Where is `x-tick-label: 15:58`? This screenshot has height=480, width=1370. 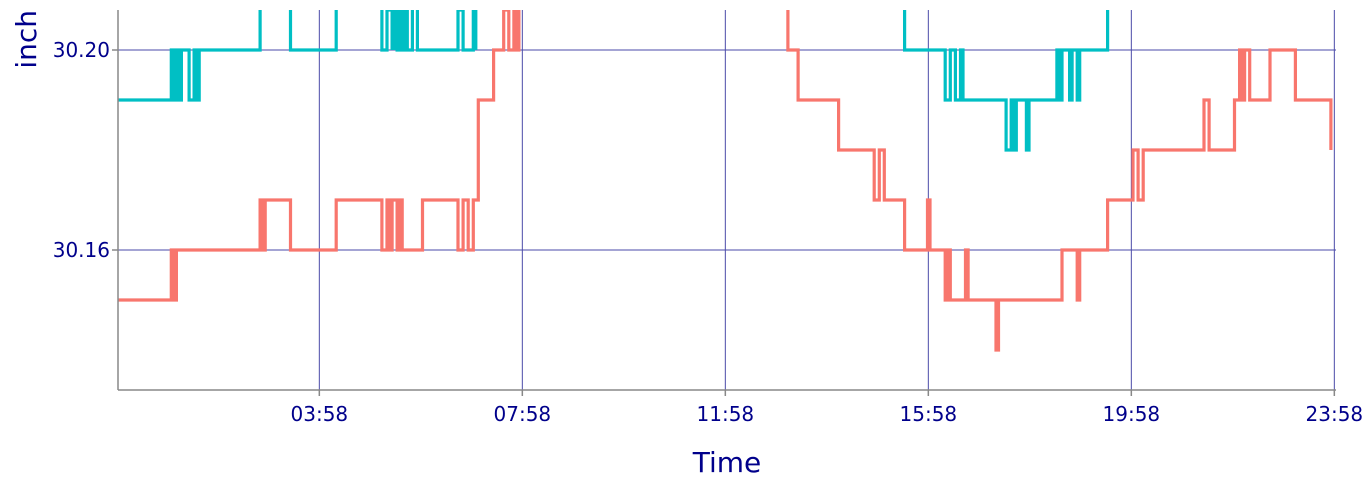
x-tick-label: 15:58 is located at coordinates (929, 414).